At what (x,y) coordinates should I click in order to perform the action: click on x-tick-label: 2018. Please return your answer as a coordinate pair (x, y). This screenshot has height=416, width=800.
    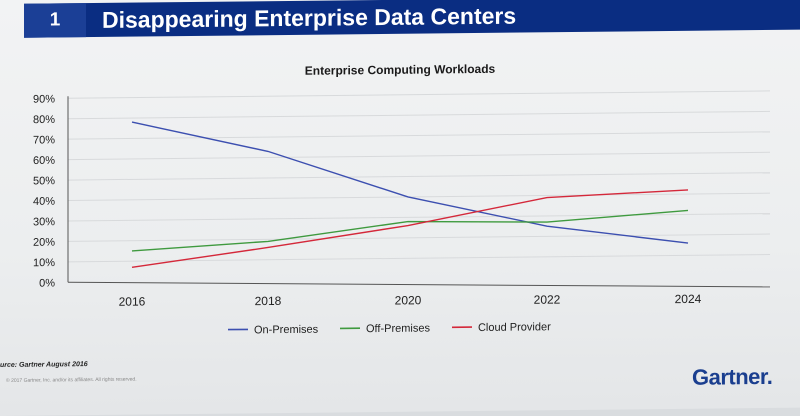
    Looking at the image, I should click on (268, 301).